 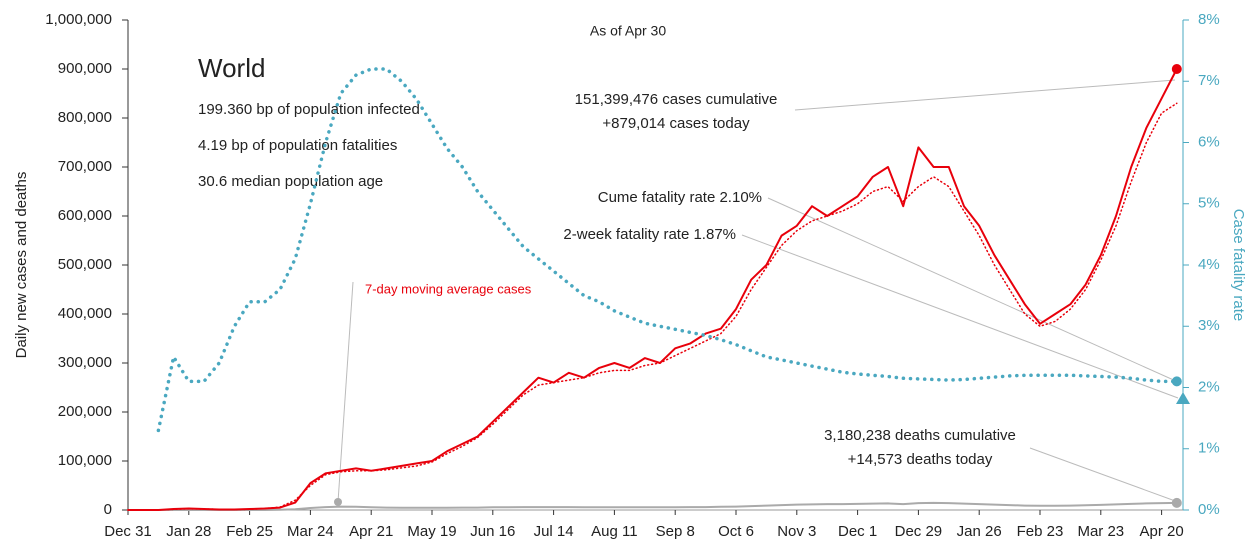 I want to click on y-tick-label: 200,000, so click(x=85, y=411).